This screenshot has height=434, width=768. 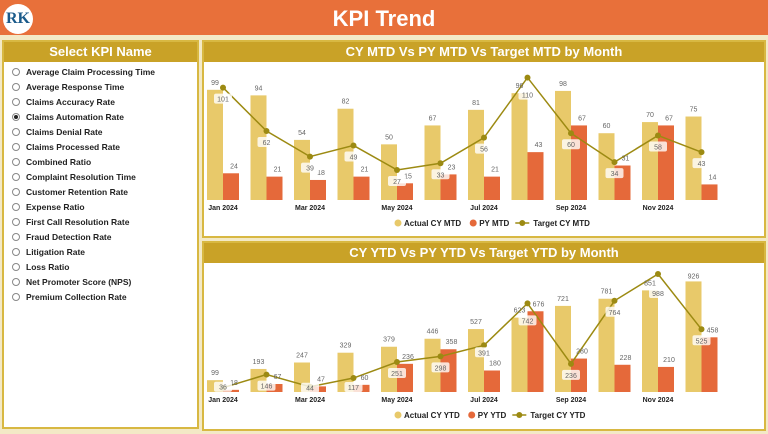 I want to click on target-line, so click(x=462, y=123).